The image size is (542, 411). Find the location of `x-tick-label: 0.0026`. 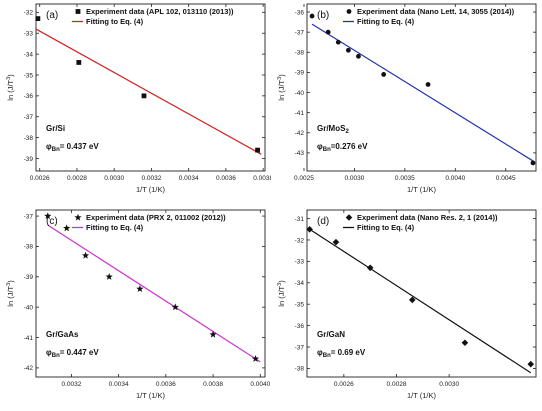

x-tick-label: 0.0026 is located at coordinates (40, 178).